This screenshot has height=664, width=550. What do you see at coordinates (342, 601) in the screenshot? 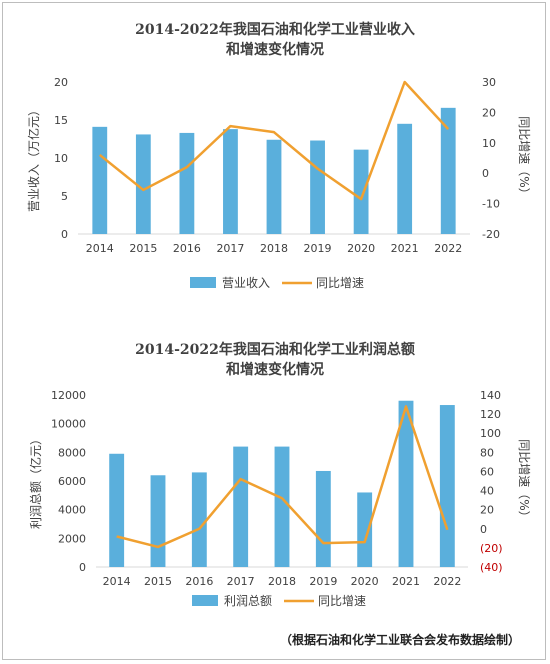
I see `chart2-legend-line-label: 同比增速` at bounding box center [342, 601].